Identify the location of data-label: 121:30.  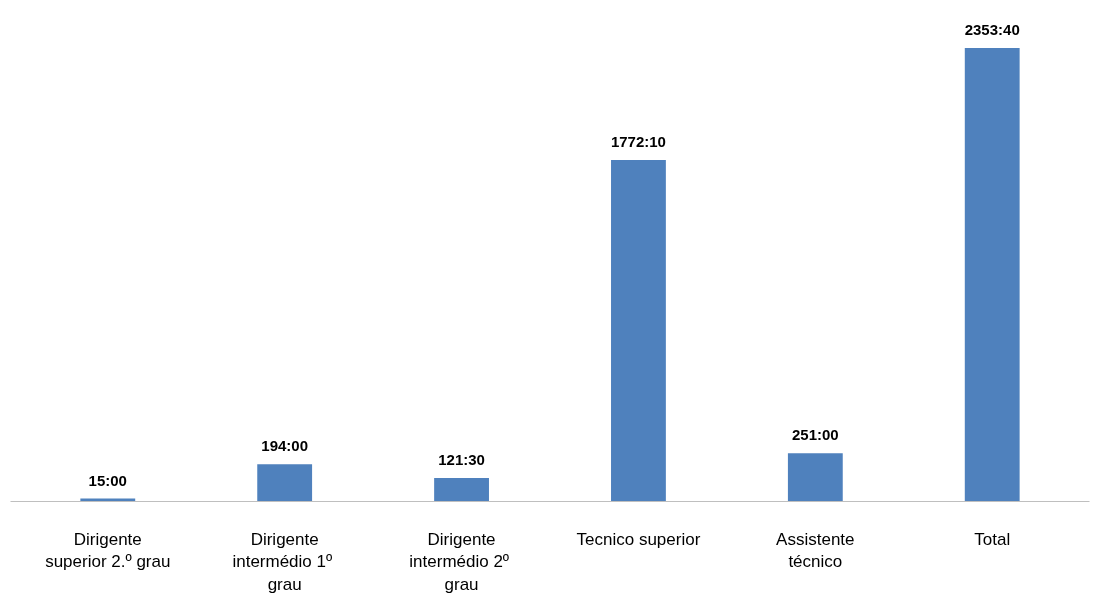
(461, 460).